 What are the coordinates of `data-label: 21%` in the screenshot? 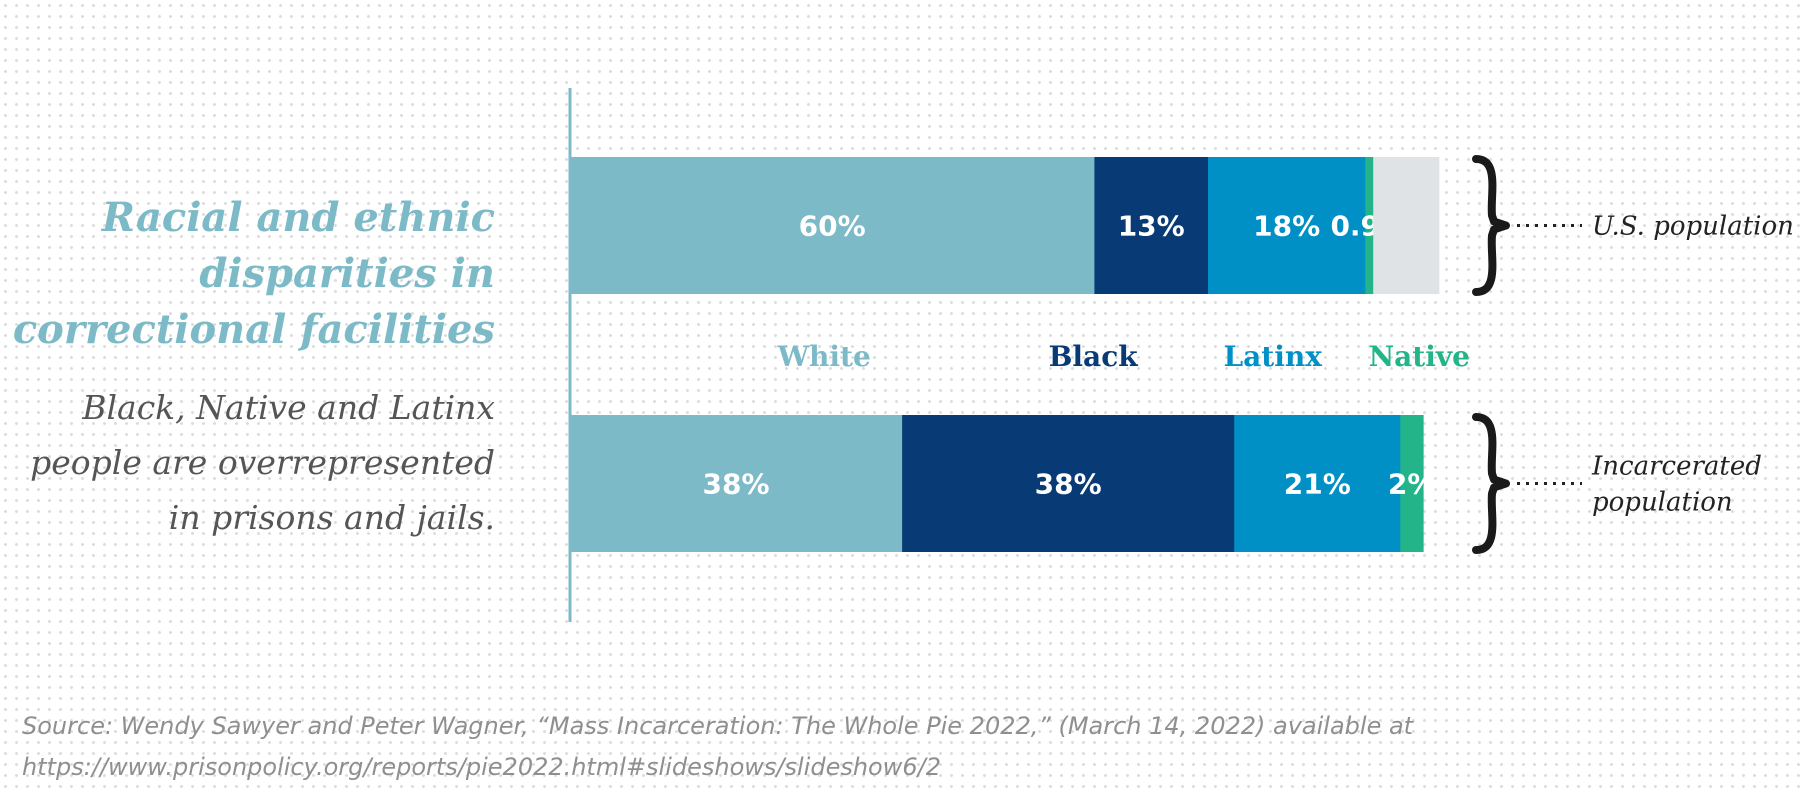 It's located at (1317, 484).